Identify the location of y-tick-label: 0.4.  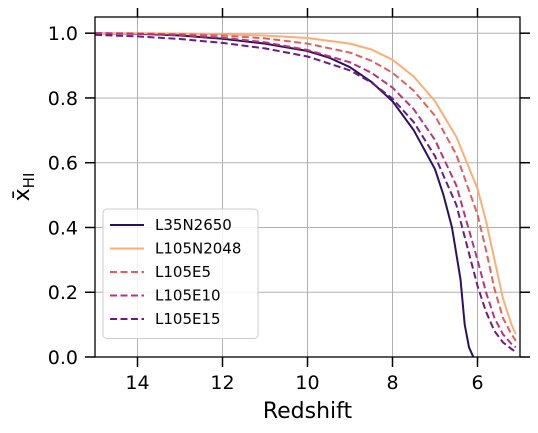
(63, 228).